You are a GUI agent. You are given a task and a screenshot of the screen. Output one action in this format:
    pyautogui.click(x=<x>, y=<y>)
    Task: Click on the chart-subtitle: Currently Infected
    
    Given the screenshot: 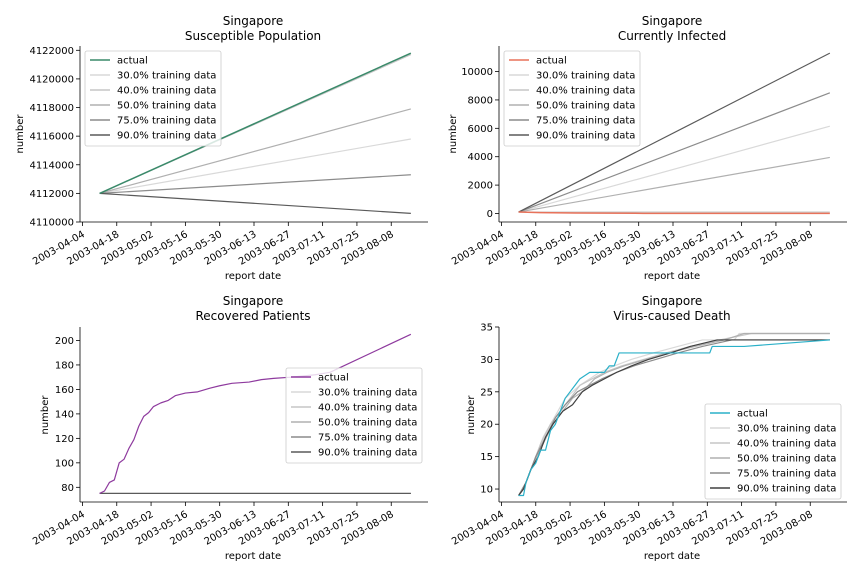 What is the action you would take?
    pyautogui.click(x=672, y=36)
    